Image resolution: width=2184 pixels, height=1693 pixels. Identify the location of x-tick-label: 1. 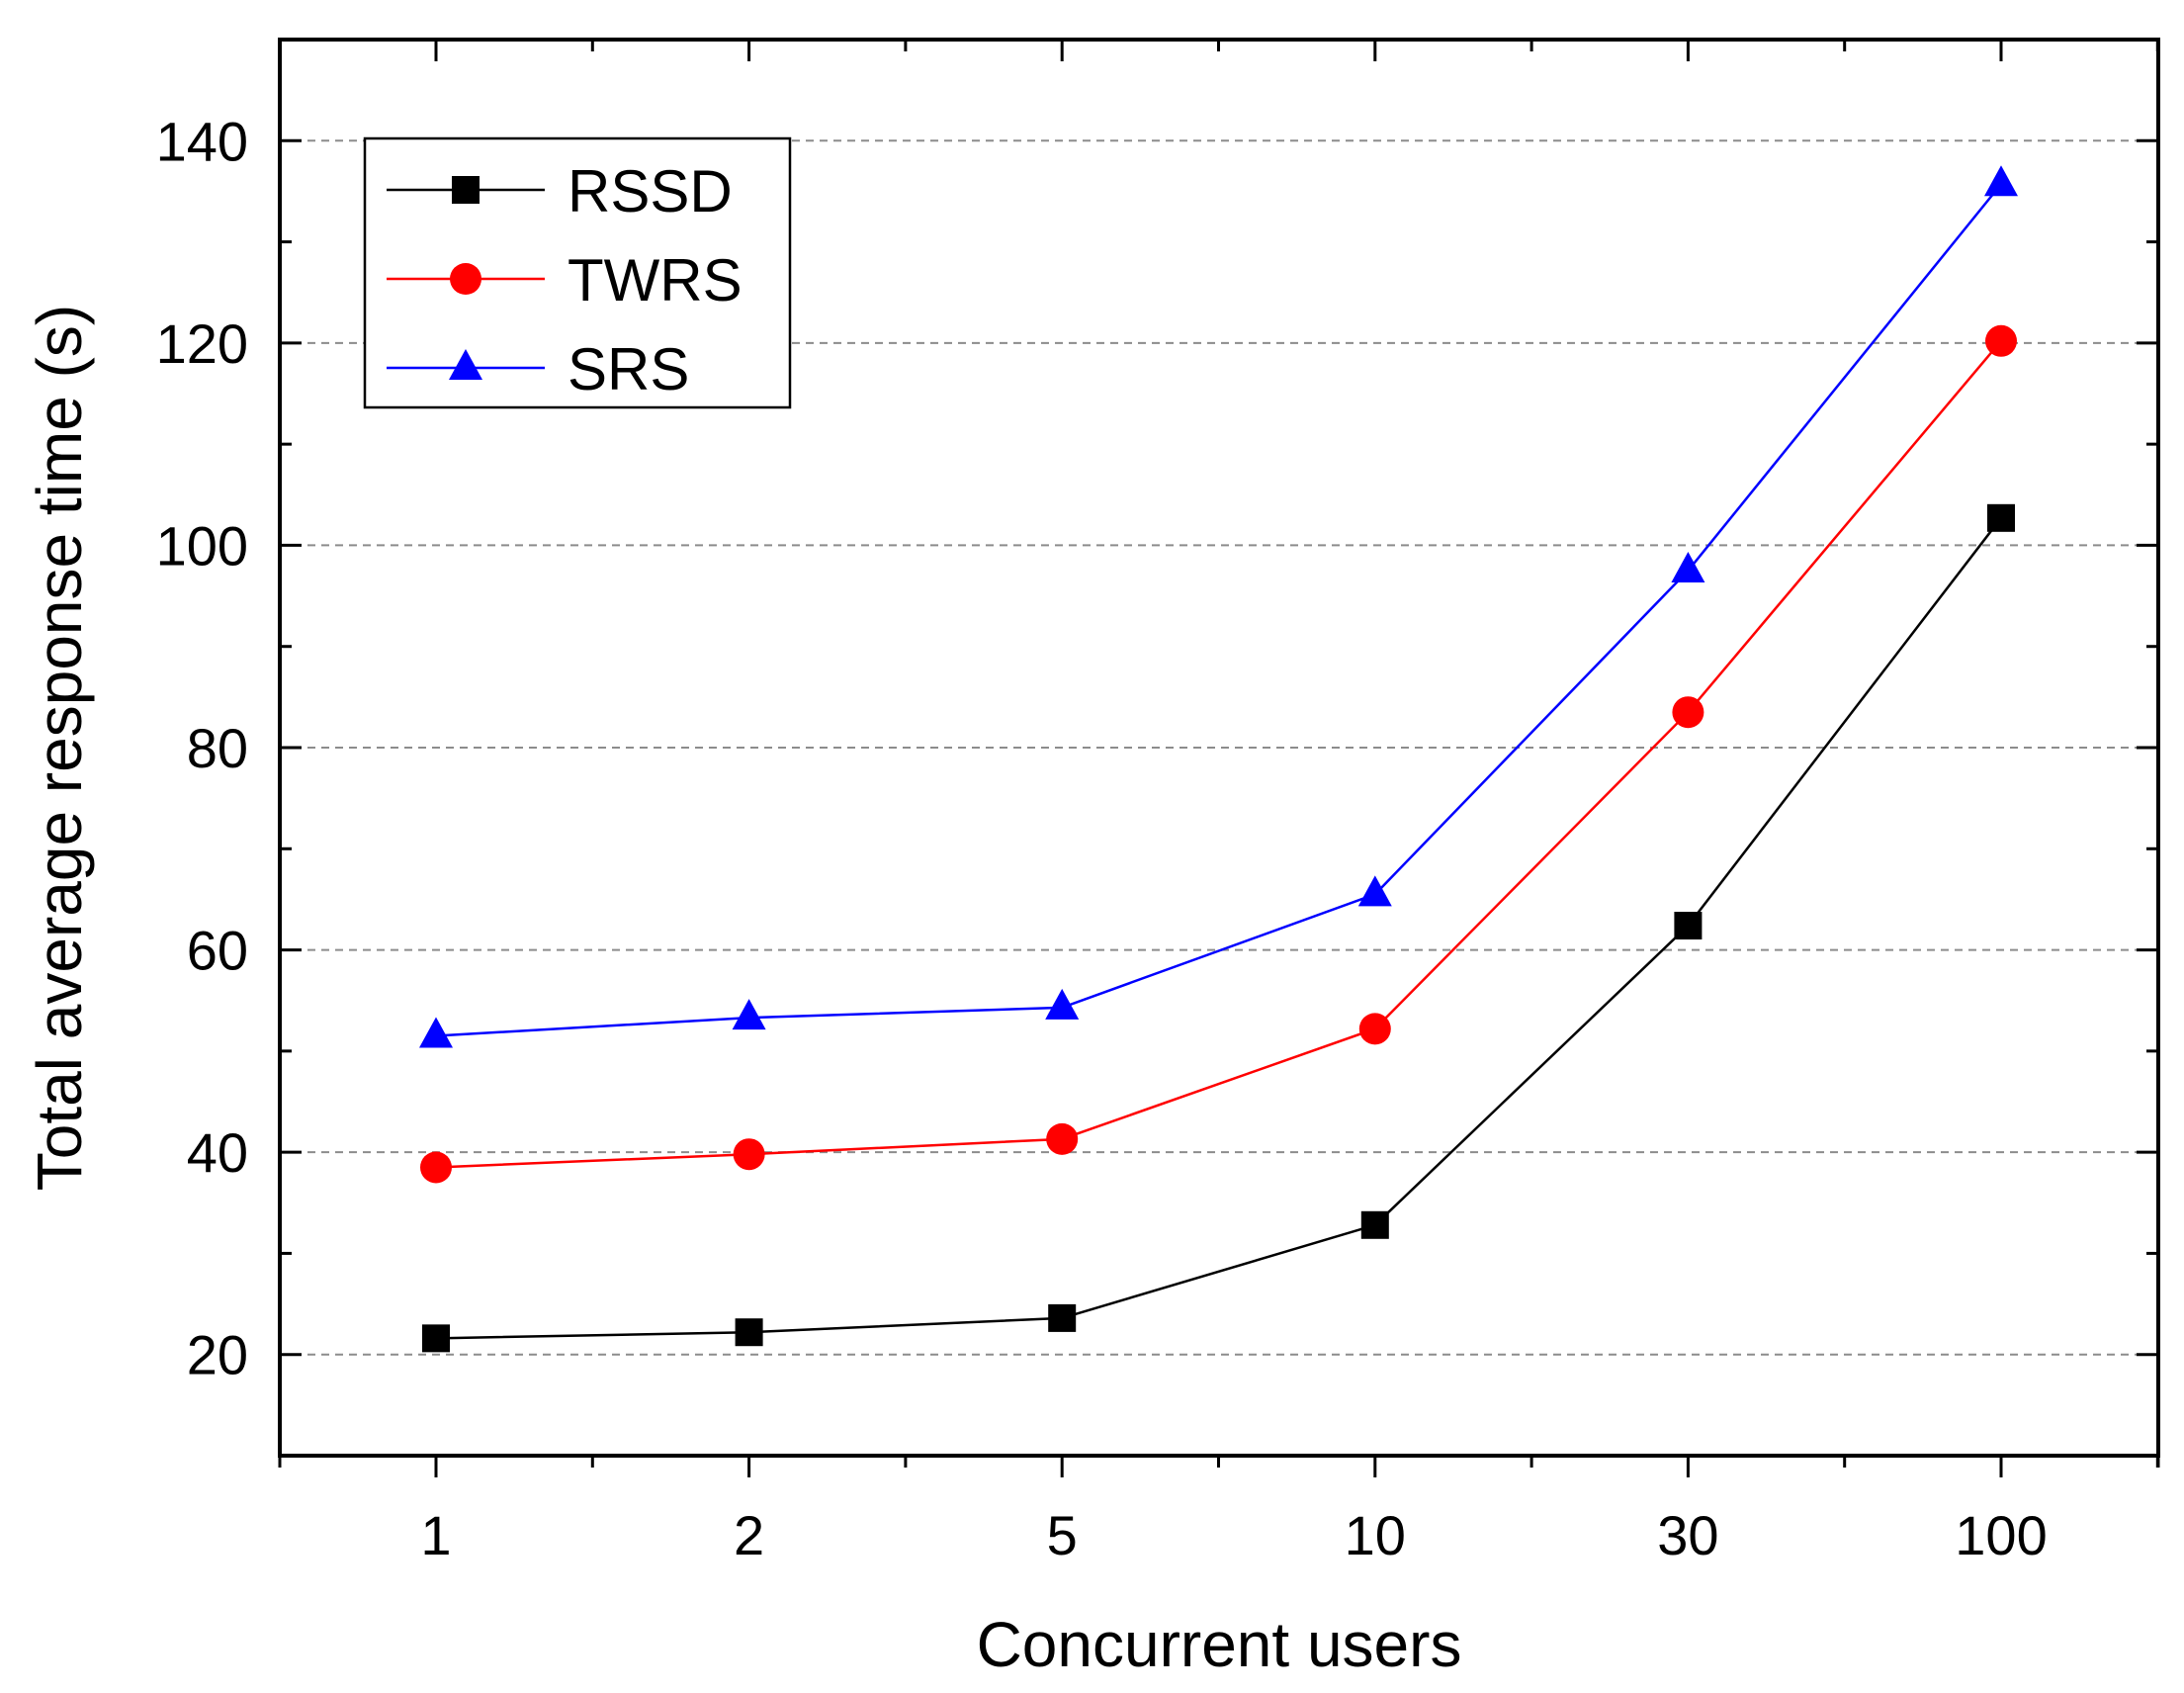
(435, 1535).